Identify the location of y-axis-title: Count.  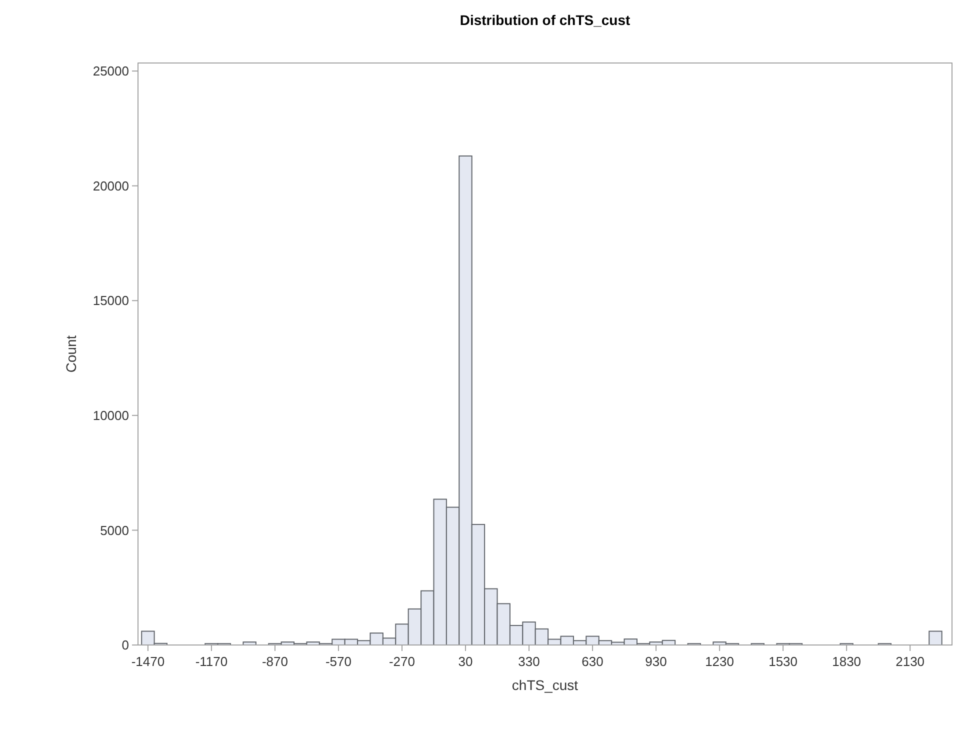
(71, 354).